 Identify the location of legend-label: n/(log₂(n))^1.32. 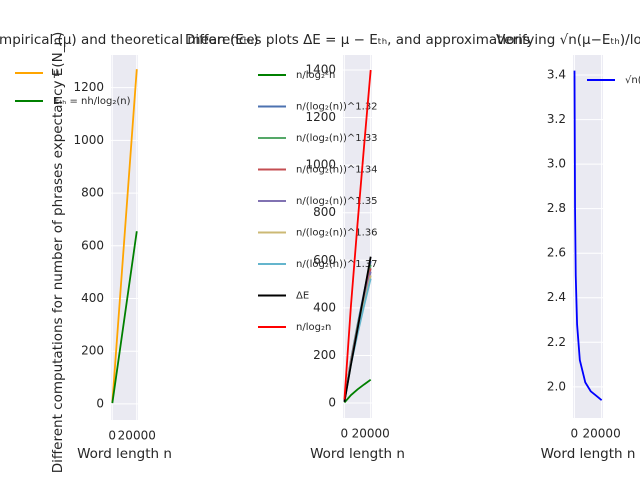
(337, 107).